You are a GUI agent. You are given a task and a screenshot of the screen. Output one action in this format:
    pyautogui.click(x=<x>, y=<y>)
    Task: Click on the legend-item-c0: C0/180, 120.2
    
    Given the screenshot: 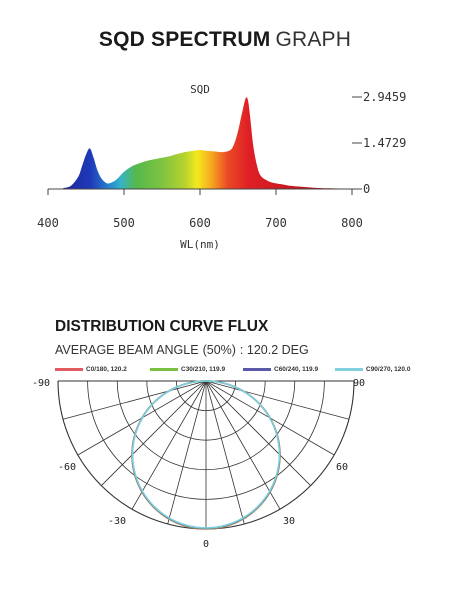 What is the action you would take?
    pyautogui.click(x=91, y=372)
    